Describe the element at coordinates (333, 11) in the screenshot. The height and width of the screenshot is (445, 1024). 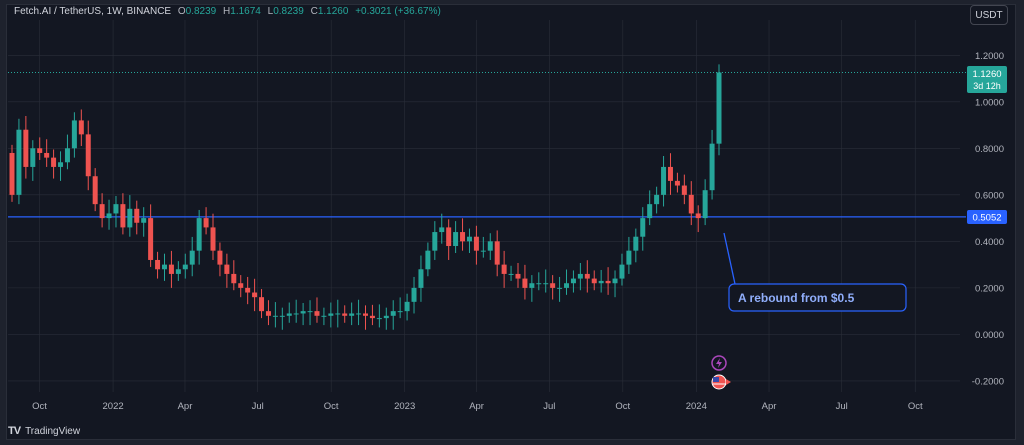
I see `close-value: 1.1260` at that location.